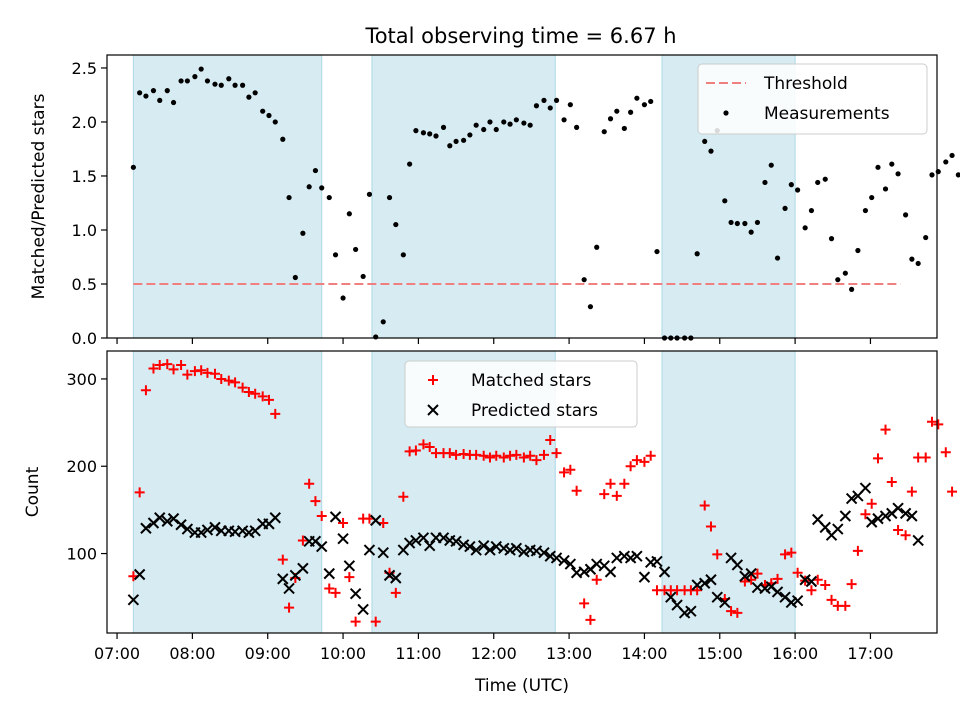 This screenshot has width=960, height=720. I want to click on legend-label: Matched stars, so click(531, 381).